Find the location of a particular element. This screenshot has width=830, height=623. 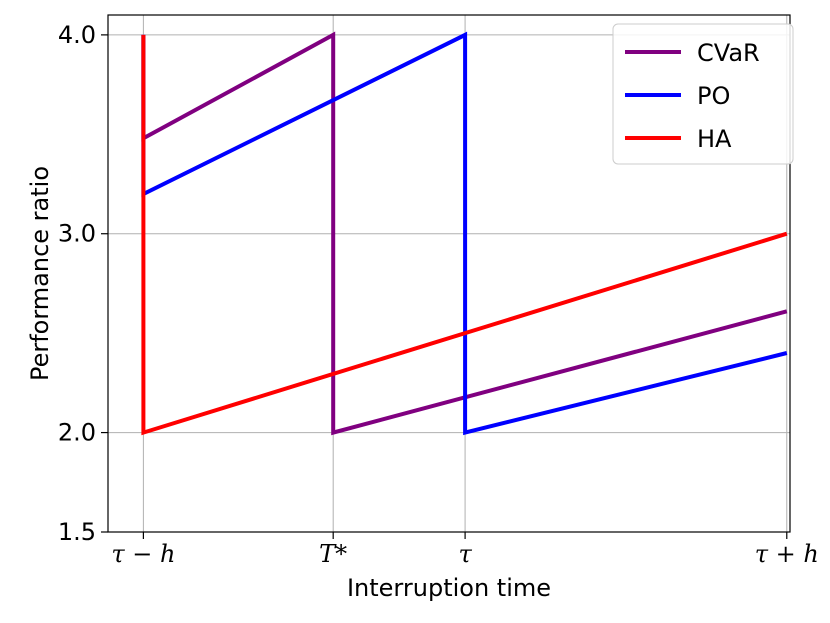

legend-label-cvar: CVaR is located at coordinates (728, 53).